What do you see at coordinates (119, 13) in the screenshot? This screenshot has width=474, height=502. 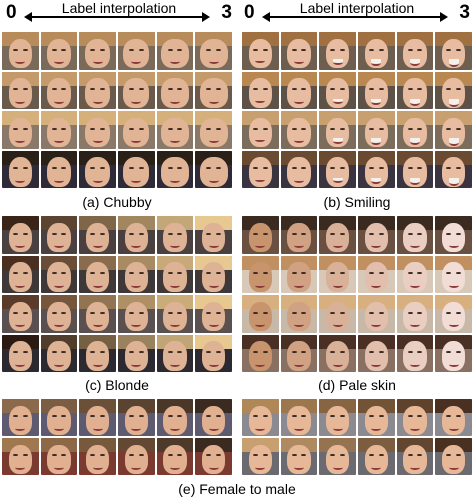 I see `left-header: 0 Label interpolation 3` at bounding box center [119, 13].